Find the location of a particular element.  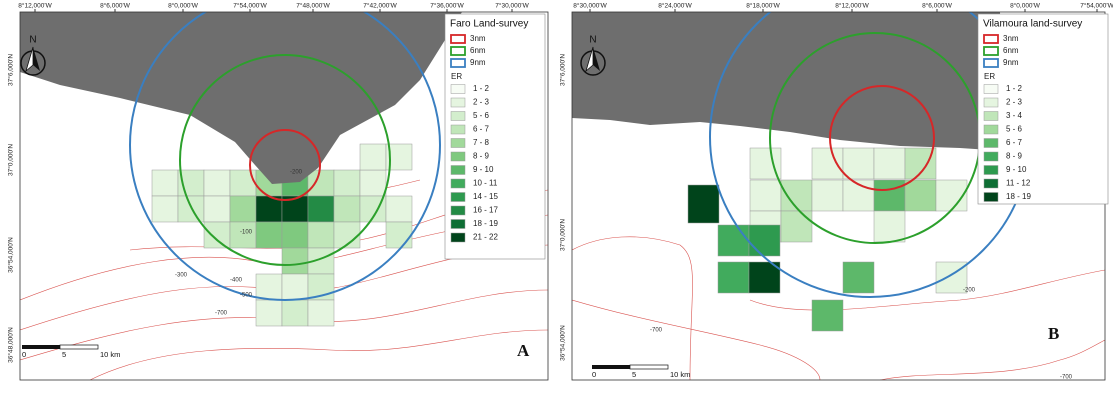

longitude-label: 8°6,000'W is located at coordinates (937, 6).